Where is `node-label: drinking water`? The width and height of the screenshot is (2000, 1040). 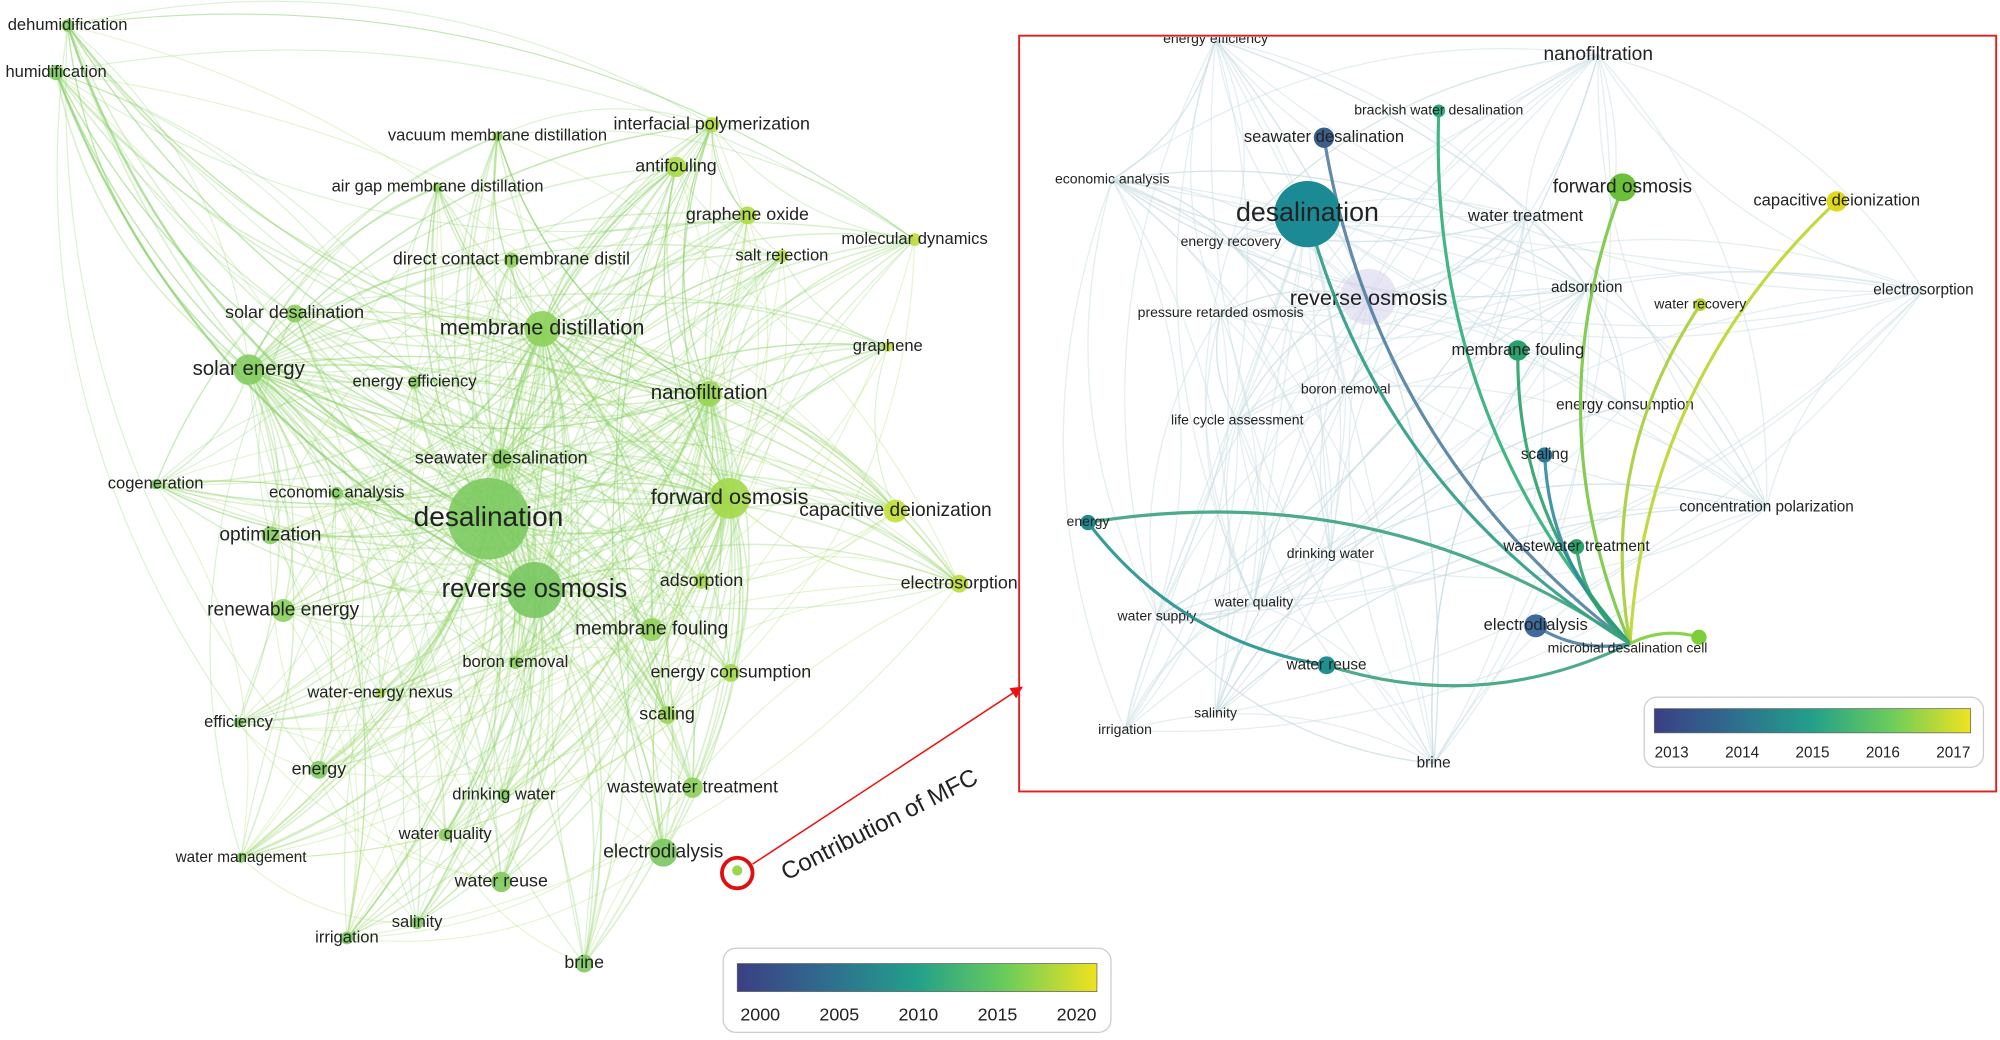 node-label: drinking water is located at coordinates (504, 794).